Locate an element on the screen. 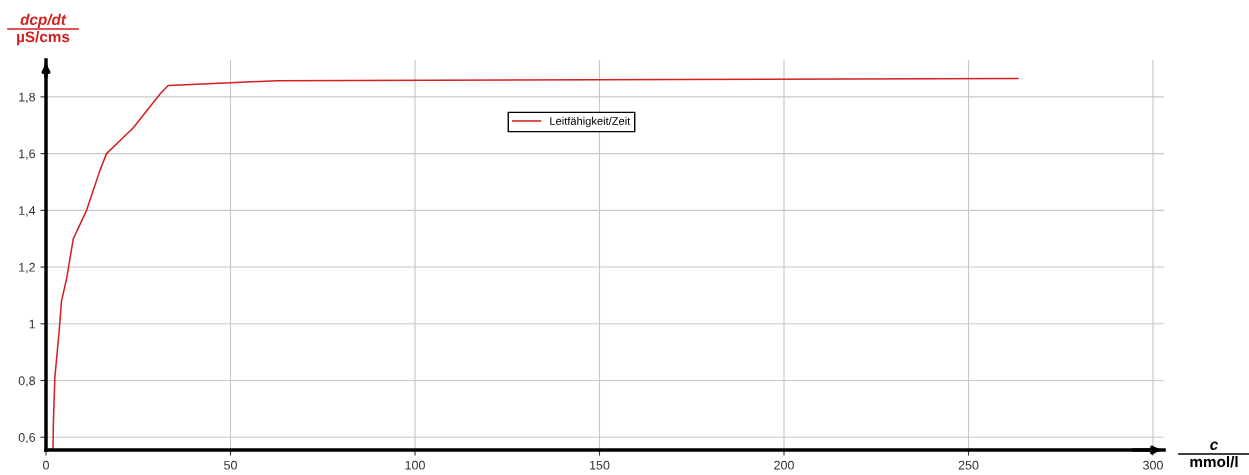 This screenshot has width=1249, height=475. x-tick-label: 50 is located at coordinates (230, 465).